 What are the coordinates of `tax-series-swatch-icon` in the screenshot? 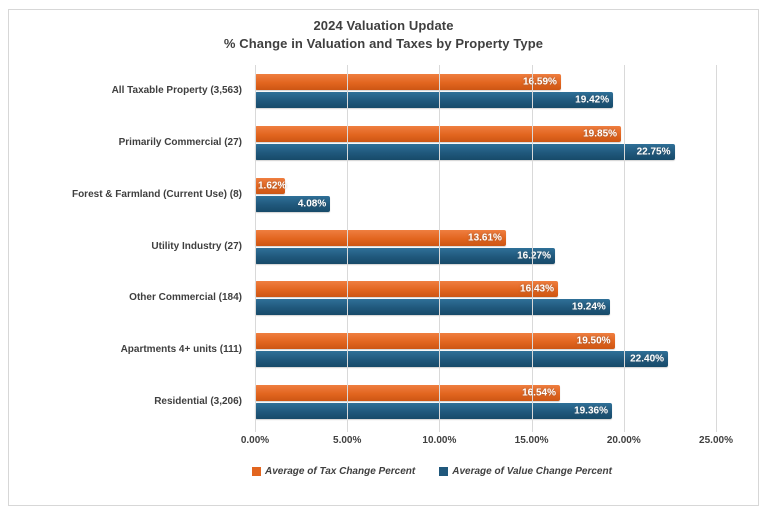 It's located at (256, 471).